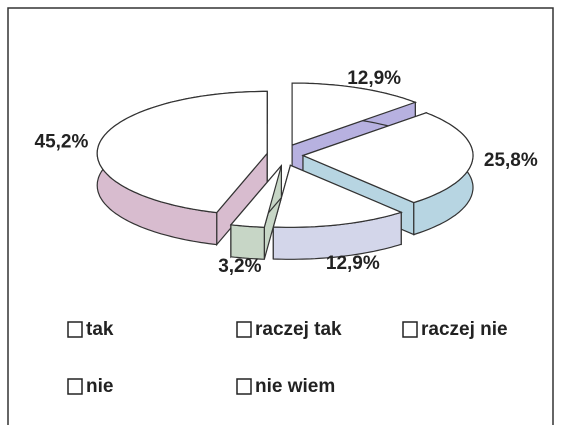  Describe the element at coordinates (247, 242) in the screenshot. I see `slice-outer-wall` at that location.